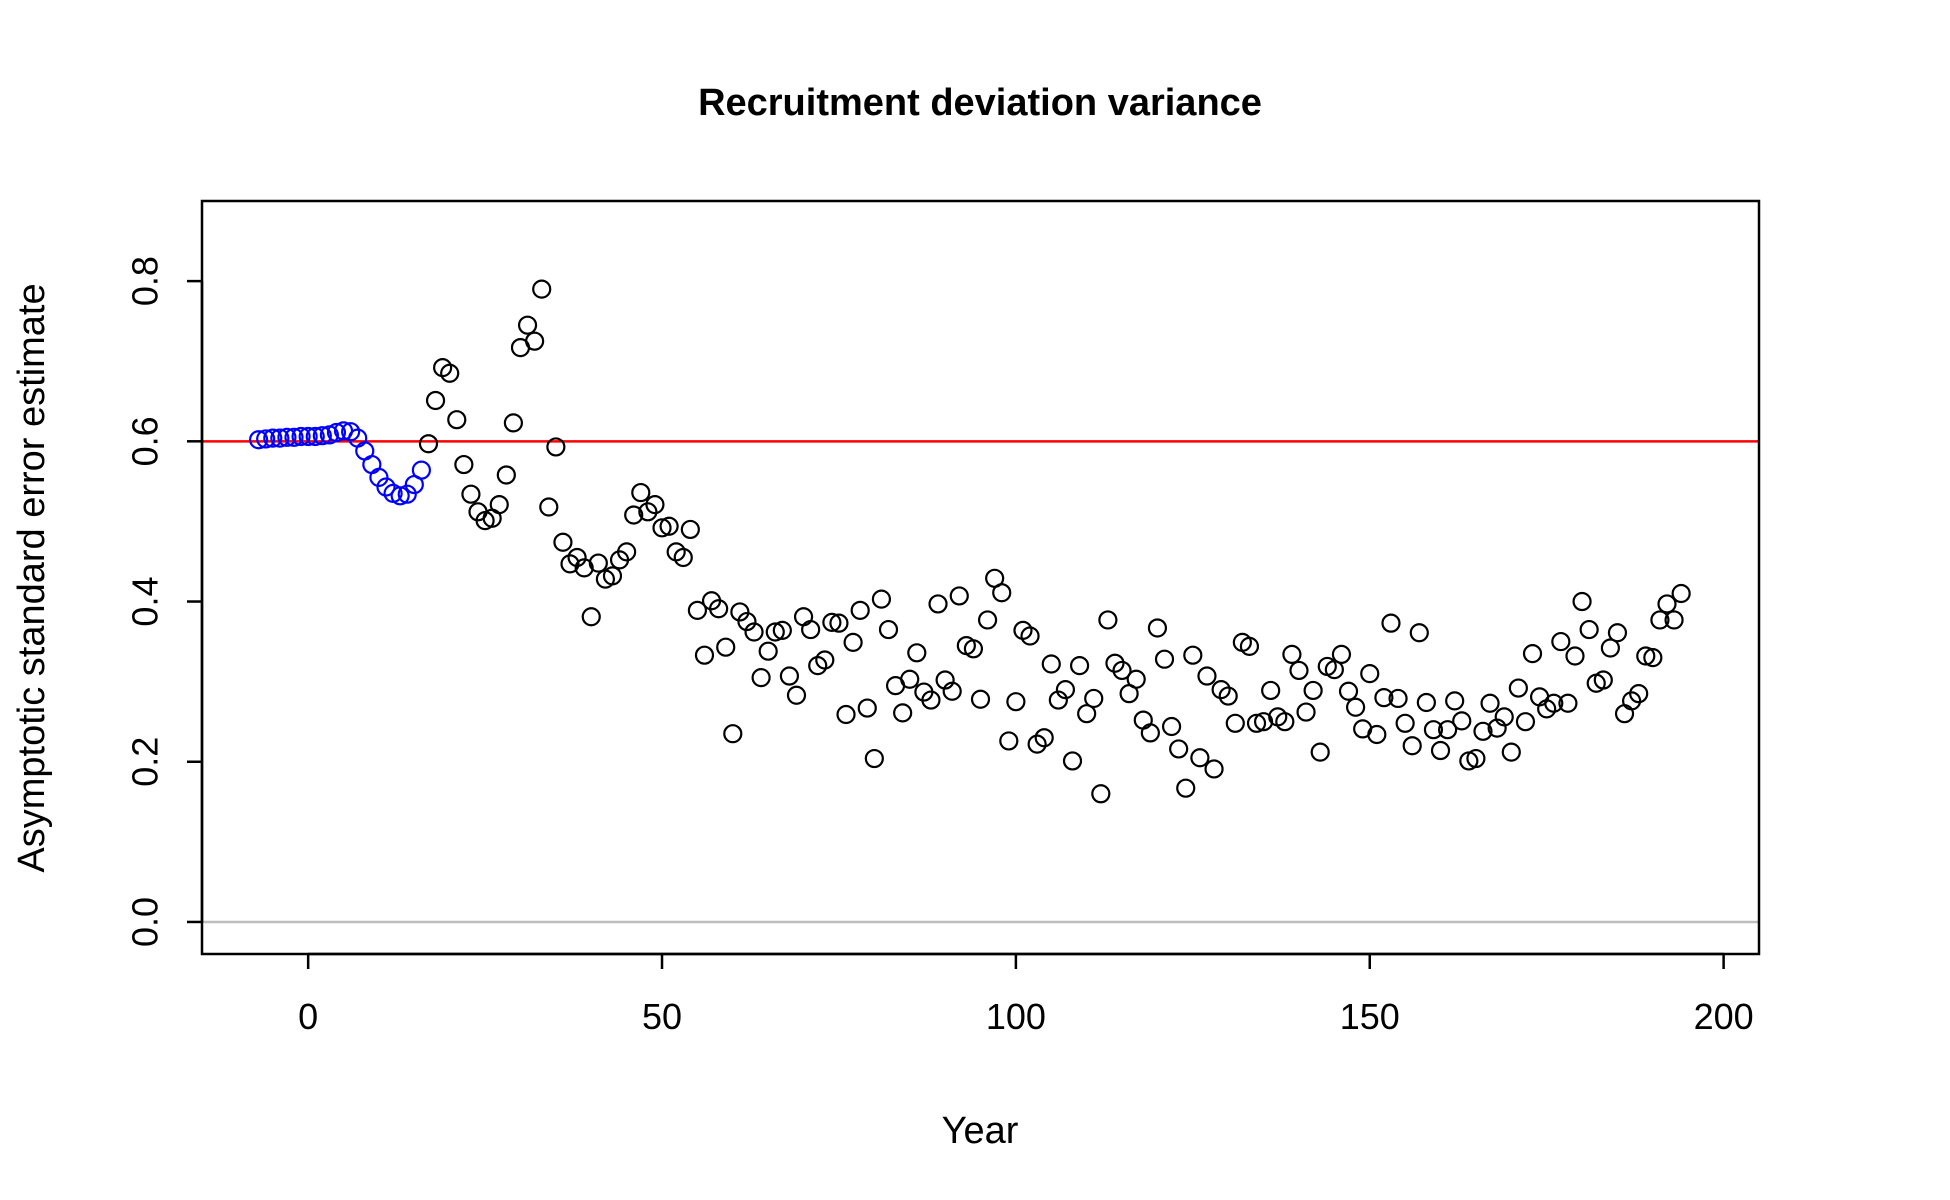  What do you see at coordinates (145, 602) in the screenshot?
I see `y-tick-label: 0.4` at bounding box center [145, 602].